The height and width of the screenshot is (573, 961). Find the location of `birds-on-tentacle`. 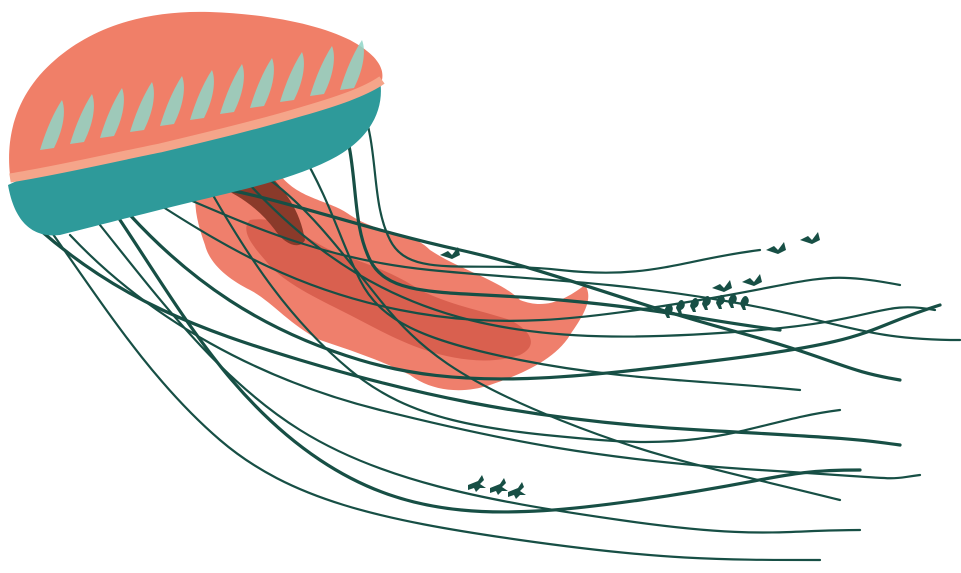

birds-on-tentacle is located at coordinates (706, 306).